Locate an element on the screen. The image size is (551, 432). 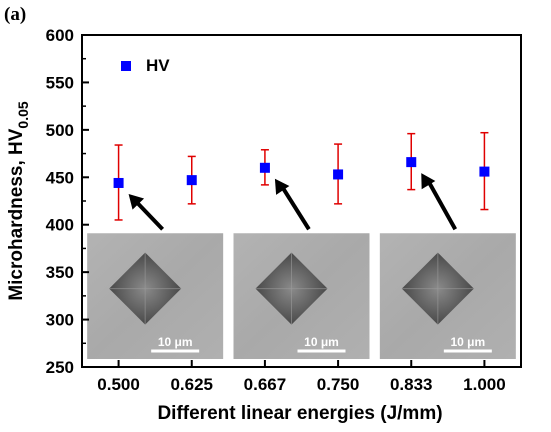
y-axis-label: Microhardness, HV0.05 is located at coordinates (18, 201).